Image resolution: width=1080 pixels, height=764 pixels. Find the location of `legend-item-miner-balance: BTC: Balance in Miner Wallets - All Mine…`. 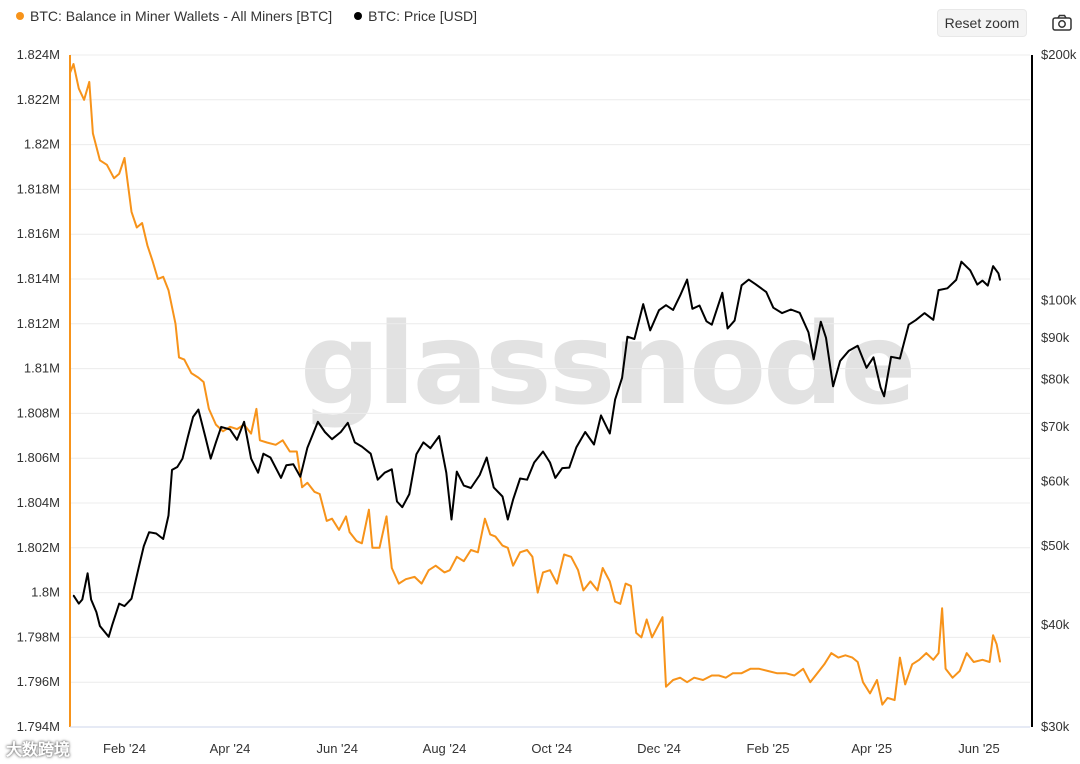

legend-item-miner-balance: BTC: Balance in Miner Wallets - All Mine… is located at coordinates (174, 16).